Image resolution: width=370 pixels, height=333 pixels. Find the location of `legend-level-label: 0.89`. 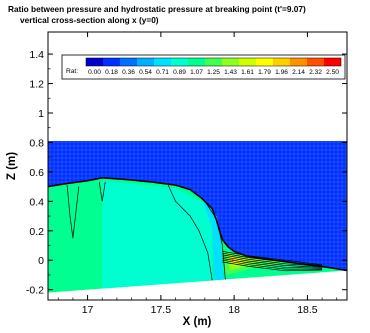

legend-level-label: 0.89 is located at coordinates (179, 72).